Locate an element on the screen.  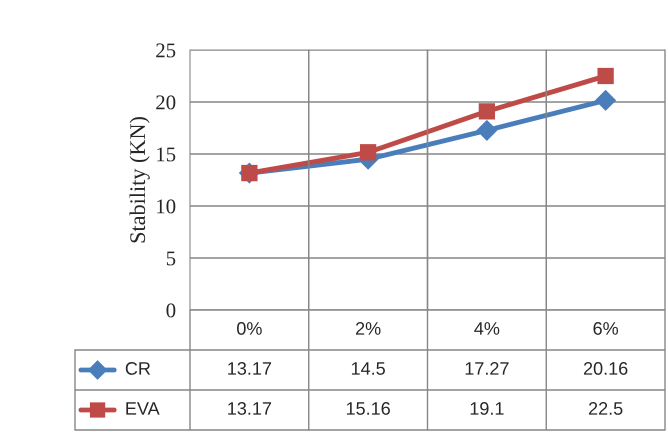
data-label: 20.16 is located at coordinates (606, 368).